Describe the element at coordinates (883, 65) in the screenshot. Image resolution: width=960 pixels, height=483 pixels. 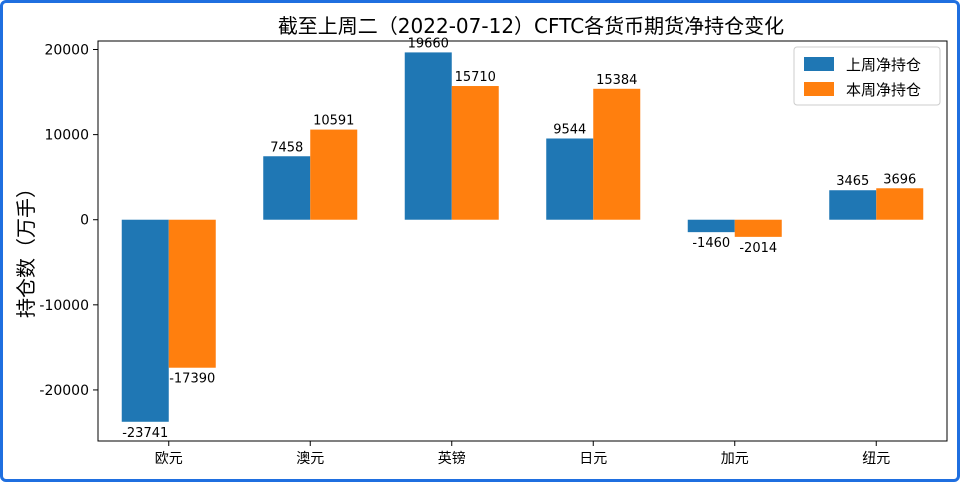
I see `legend-label: 上周净持仓` at that location.